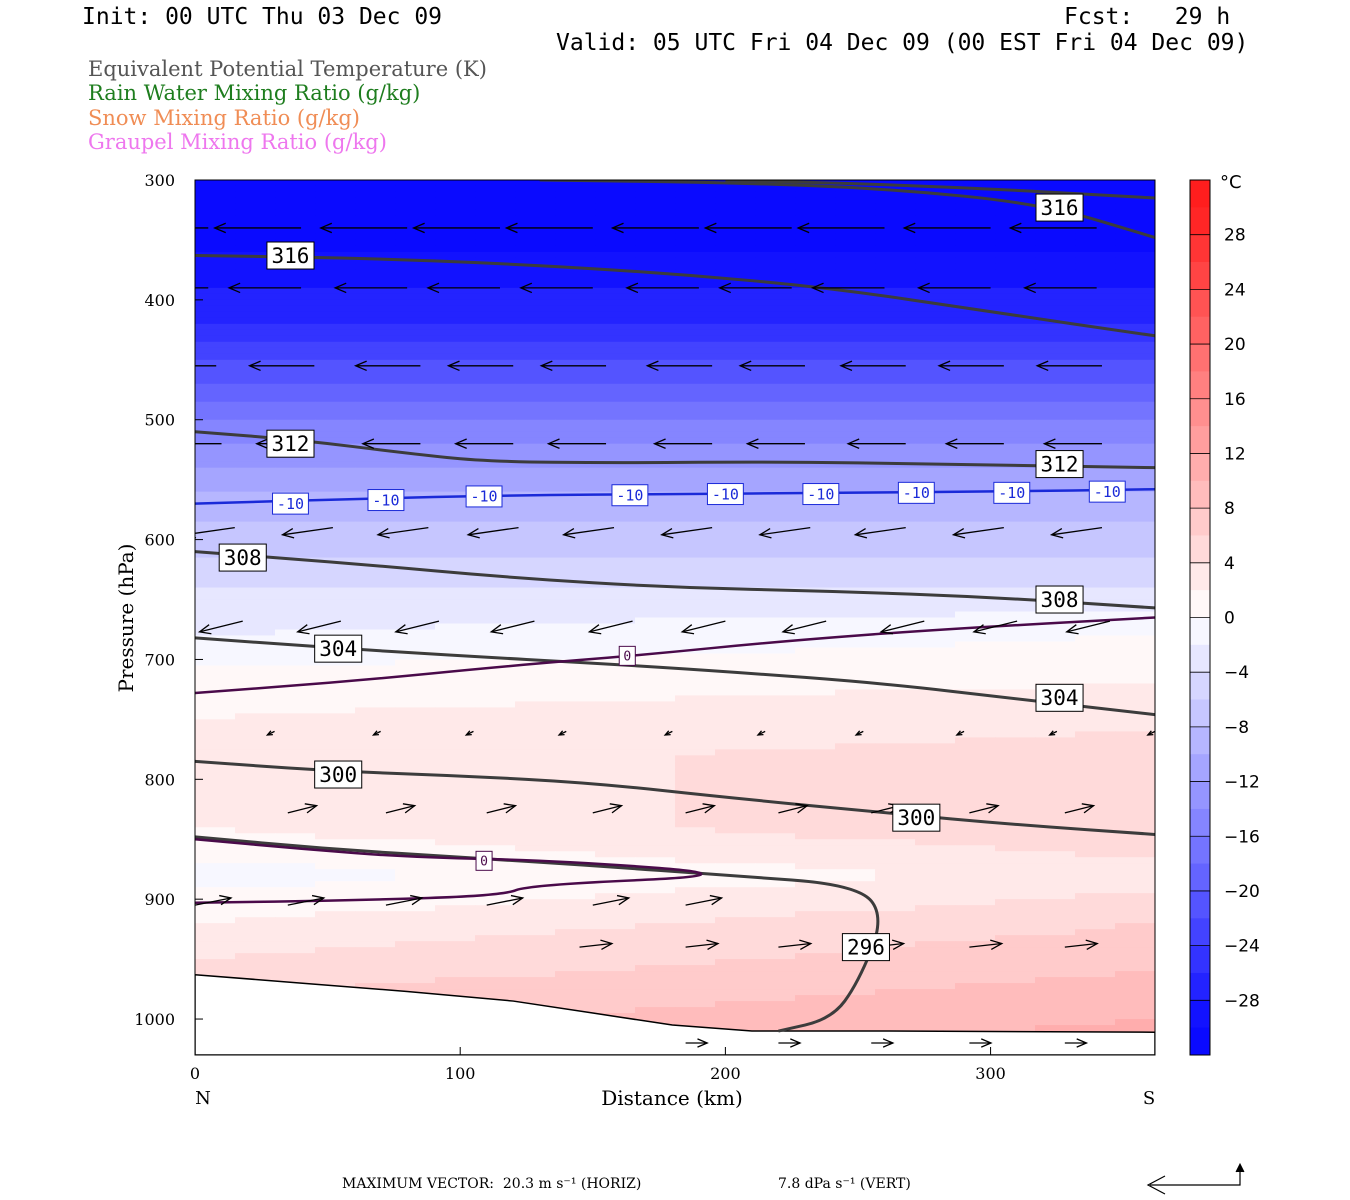 The height and width of the screenshot is (1200, 1350). I want to click on colorbar-bin, so click(1200, 1041).